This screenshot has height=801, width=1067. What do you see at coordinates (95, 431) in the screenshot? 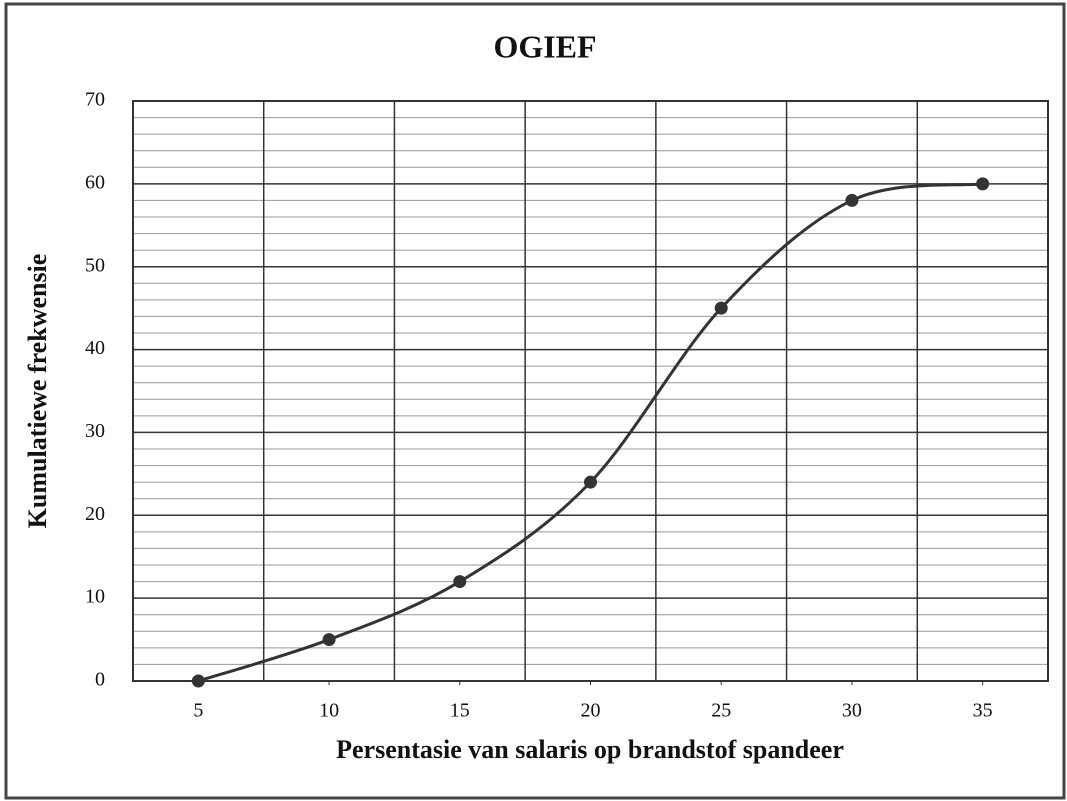
I see `y-tick-label: 30` at bounding box center [95, 431].